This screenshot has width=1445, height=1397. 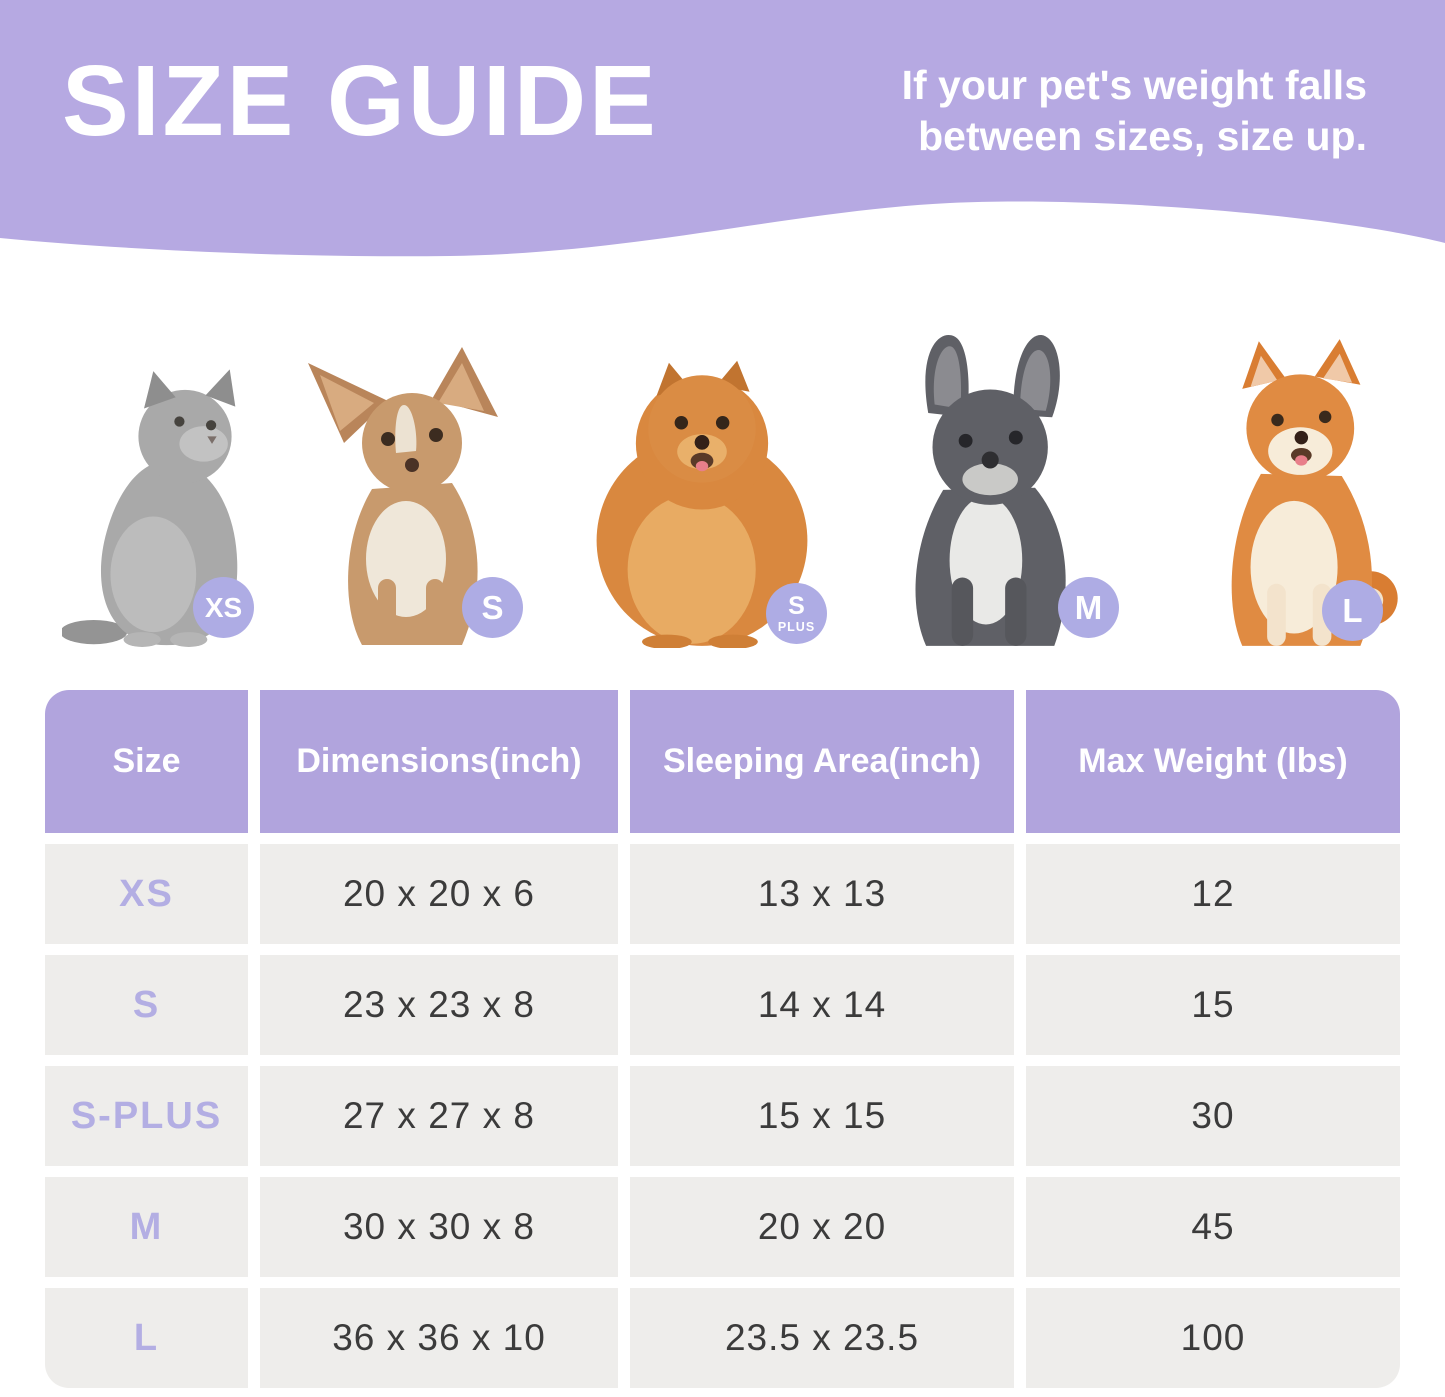 What do you see at coordinates (1213, 1227) in the screenshot?
I see `table-cell-max-weight: 45` at bounding box center [1213, 1227].